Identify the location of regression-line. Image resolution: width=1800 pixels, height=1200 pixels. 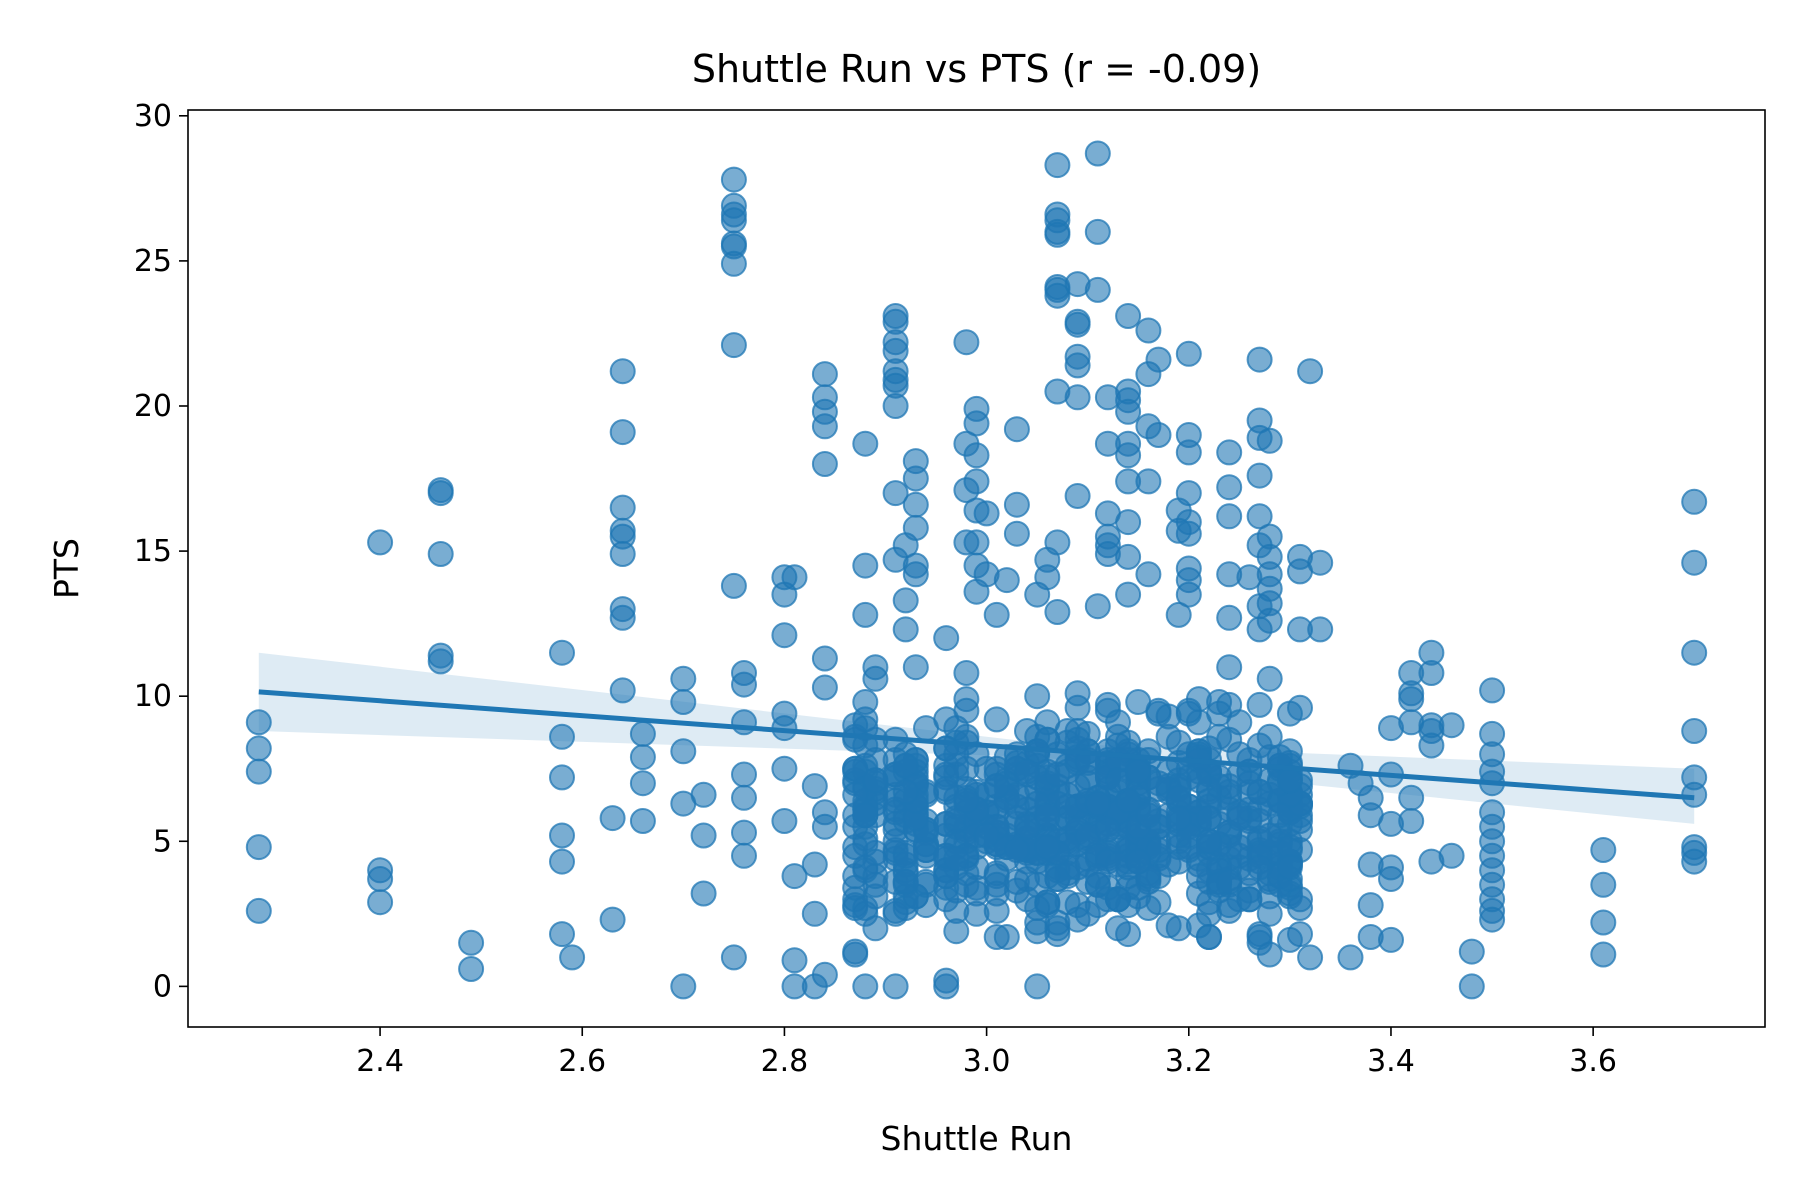
(976, 745).